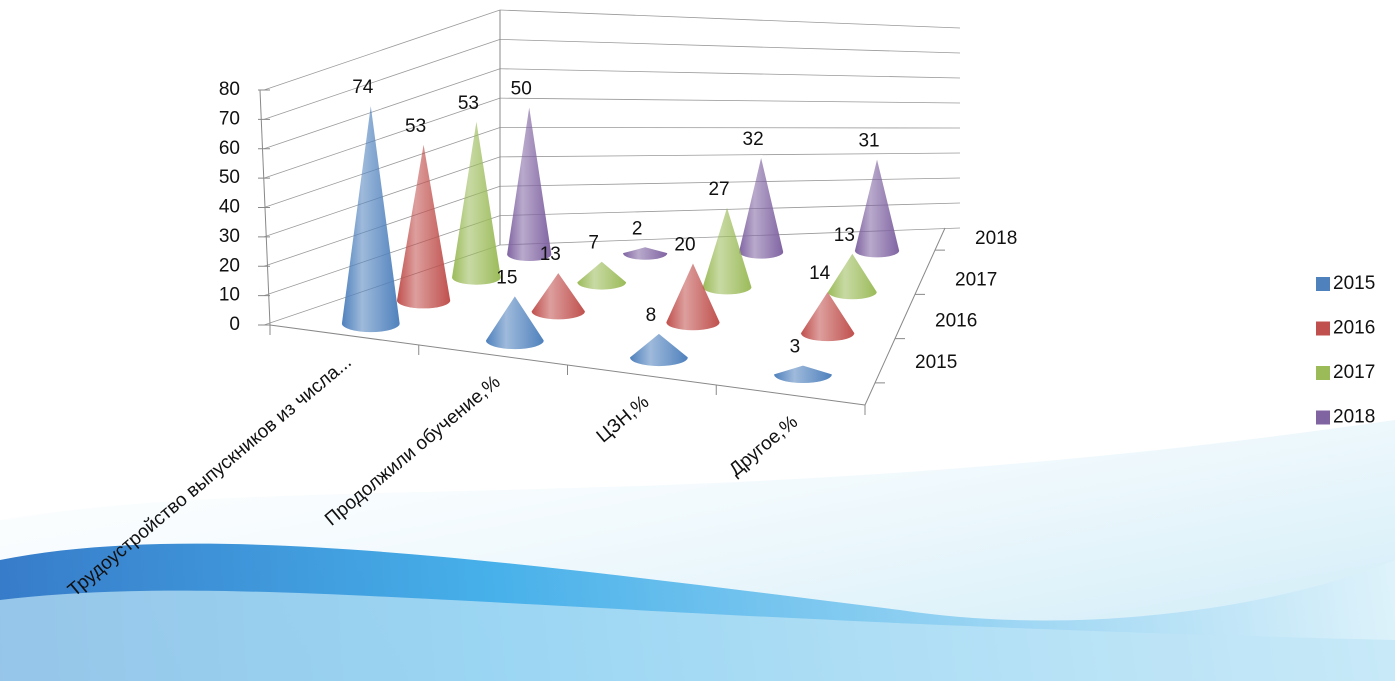 This screenshot has height=681, width=1395. What do you see at coordinates (1354, 328) in the screenshot?
I see `legend-label: 2016` at bounding box center [1354, 328].